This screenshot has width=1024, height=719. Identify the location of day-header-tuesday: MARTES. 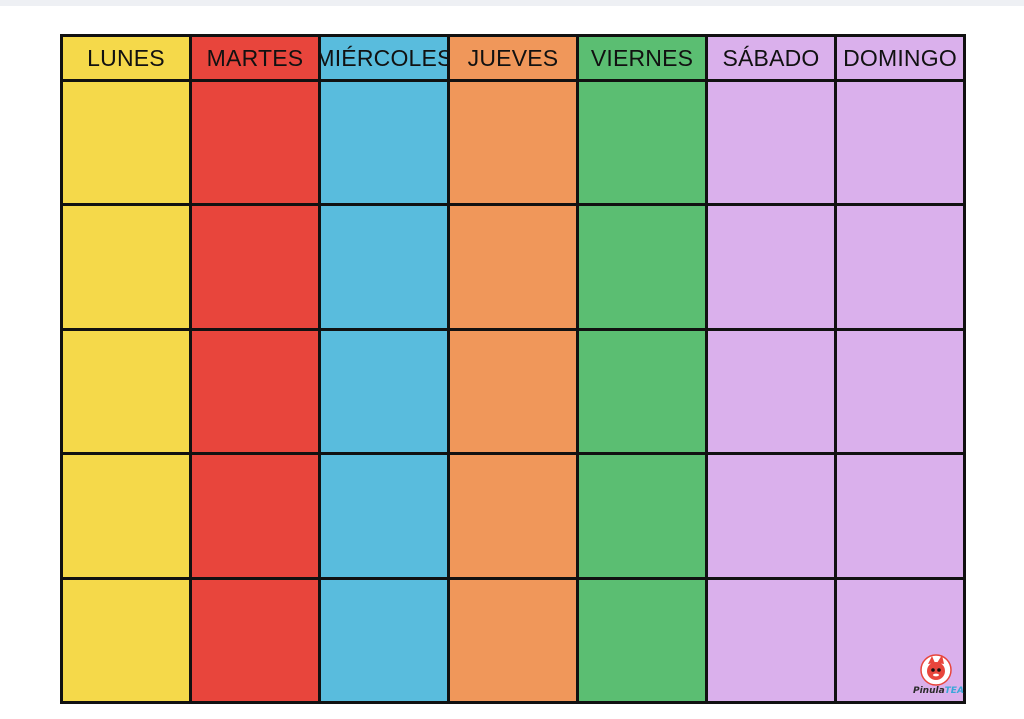
(255, 58).